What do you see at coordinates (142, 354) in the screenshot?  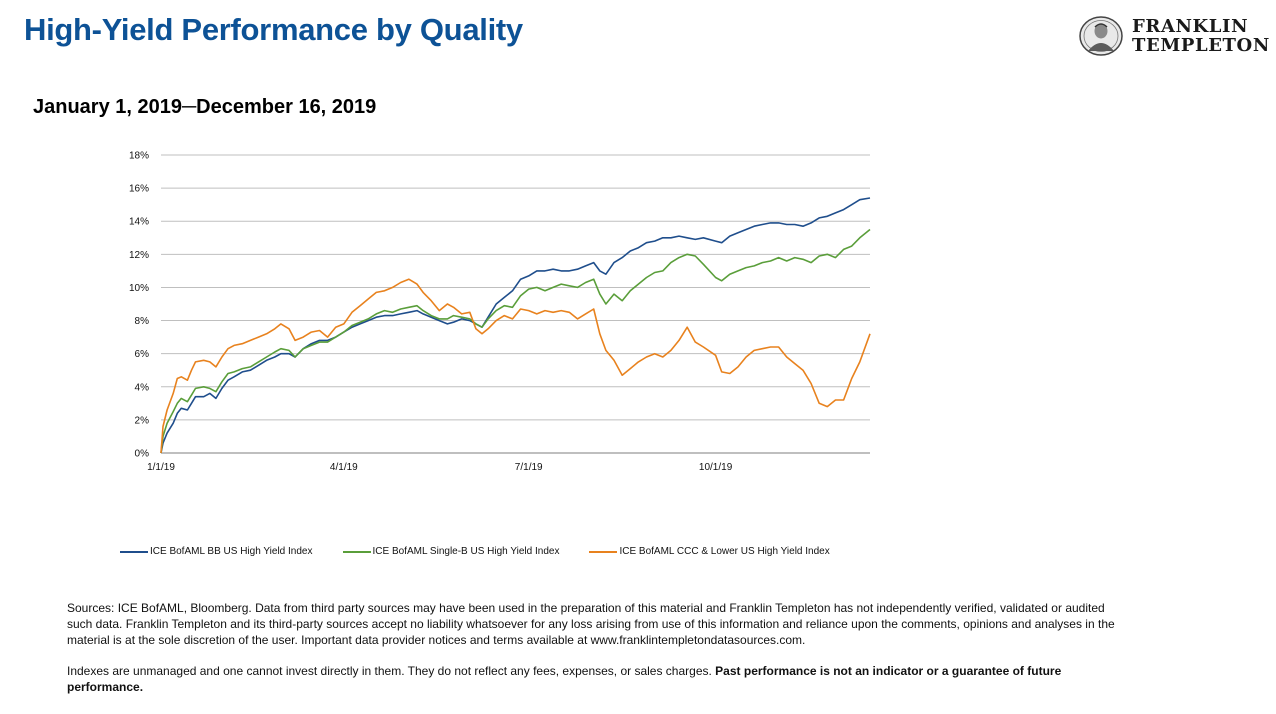 I see `y-tick-label: 6%` at bounding box center [142, 354].